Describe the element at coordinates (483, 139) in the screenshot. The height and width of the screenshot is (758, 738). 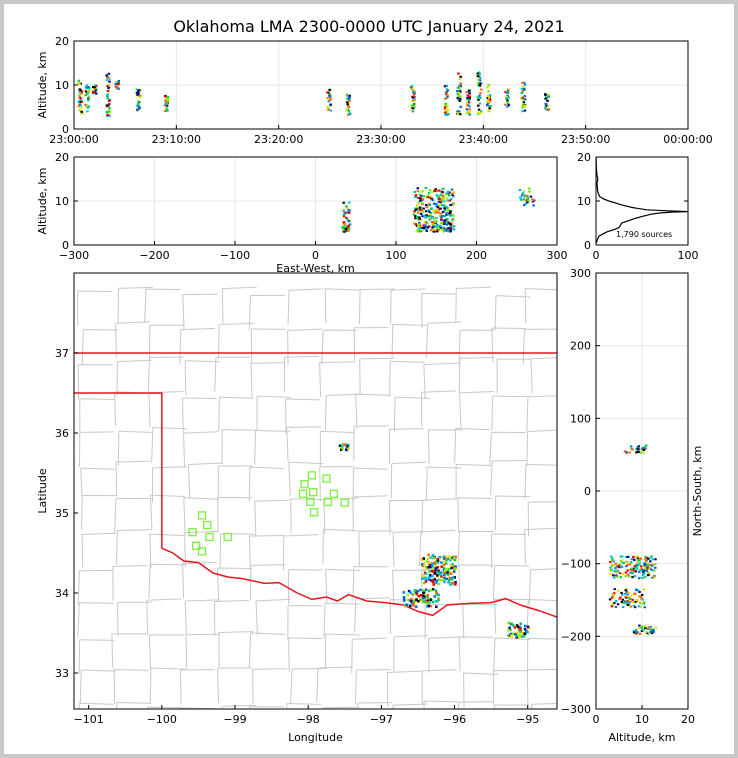
I see `x-tick-label: 23:40:00` at that location.